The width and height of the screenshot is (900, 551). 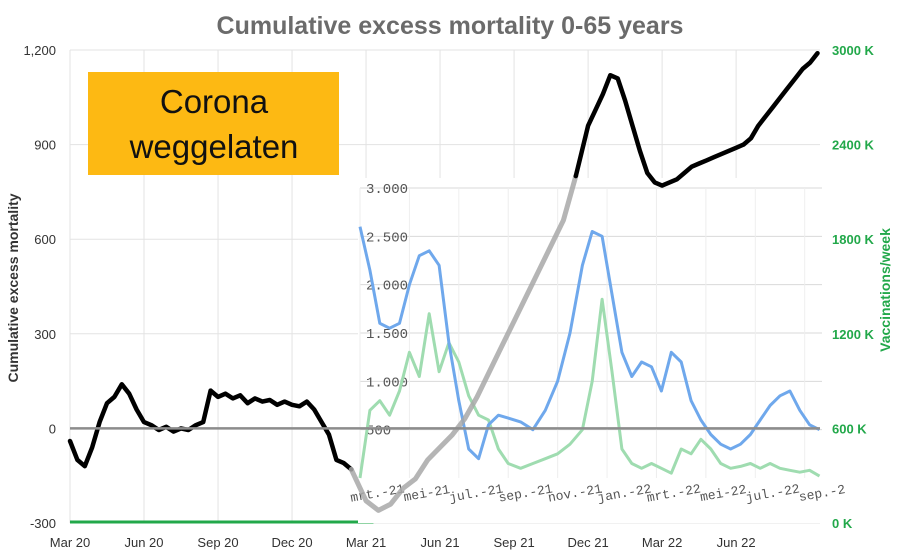 What do you see at coordinates (210, 427) in the screenshot?
I see `mortality-line-left` at bounding box center [210, 427].